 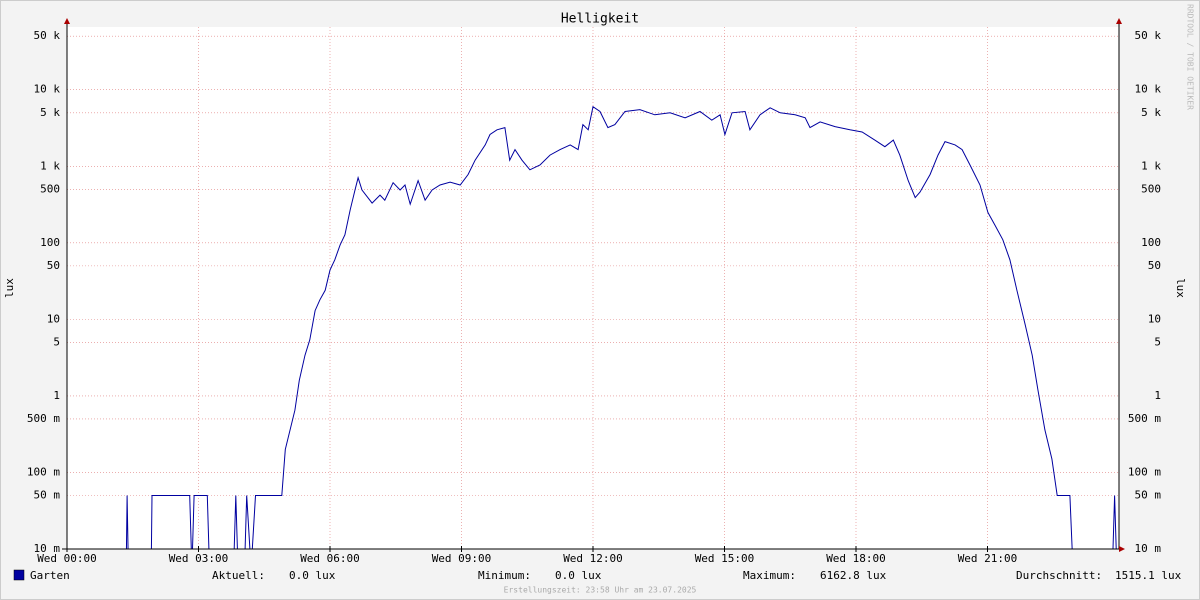 I want to click on y2-tick-label: 5, so click(x=1157, y=341).